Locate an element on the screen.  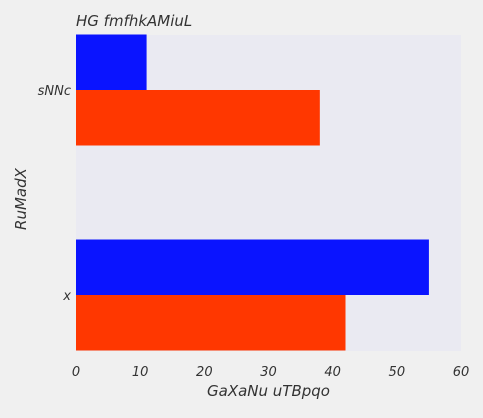
y-tick-label: sNNc is located at coordinates (54, 91).